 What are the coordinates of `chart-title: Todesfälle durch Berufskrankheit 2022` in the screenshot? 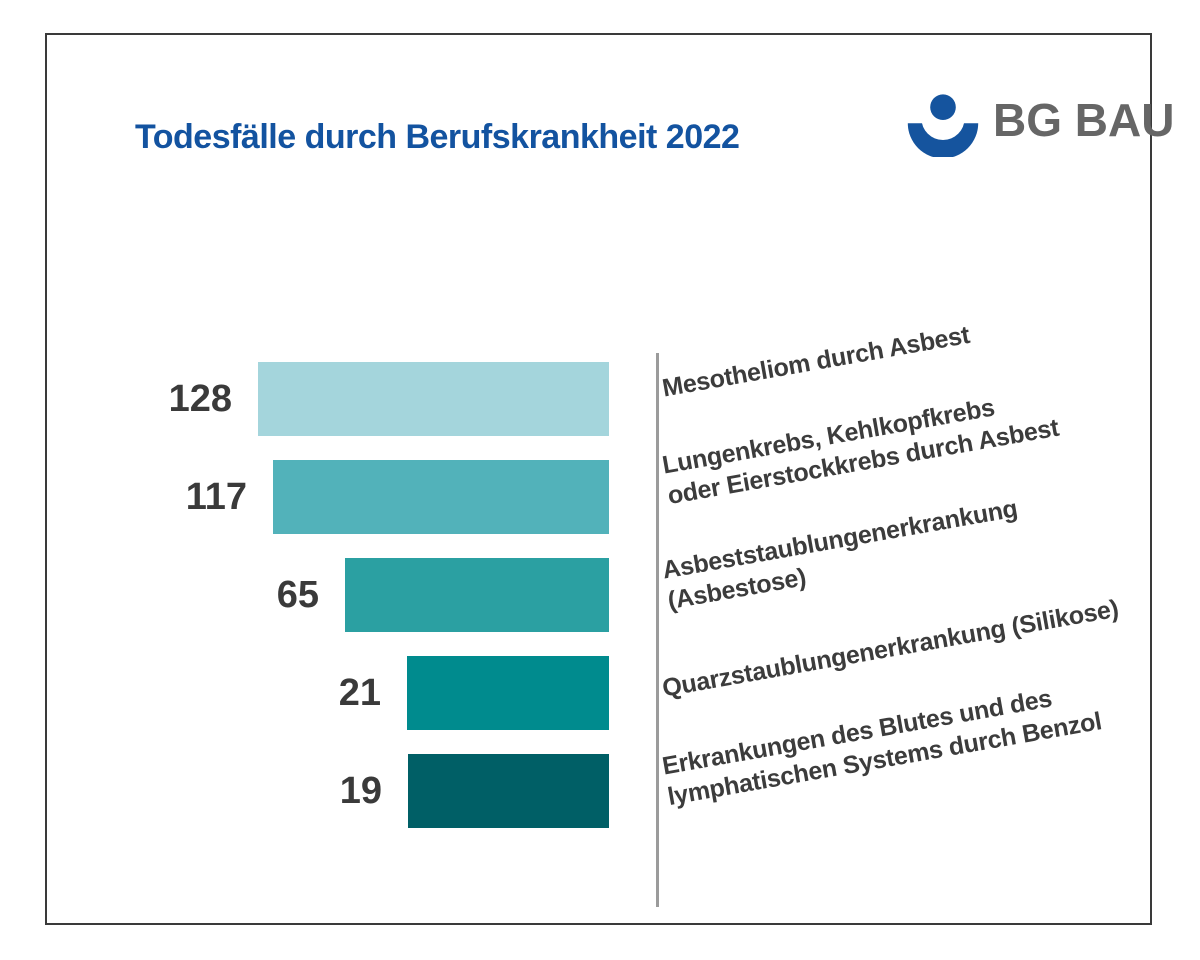 It's located at (437, 137).